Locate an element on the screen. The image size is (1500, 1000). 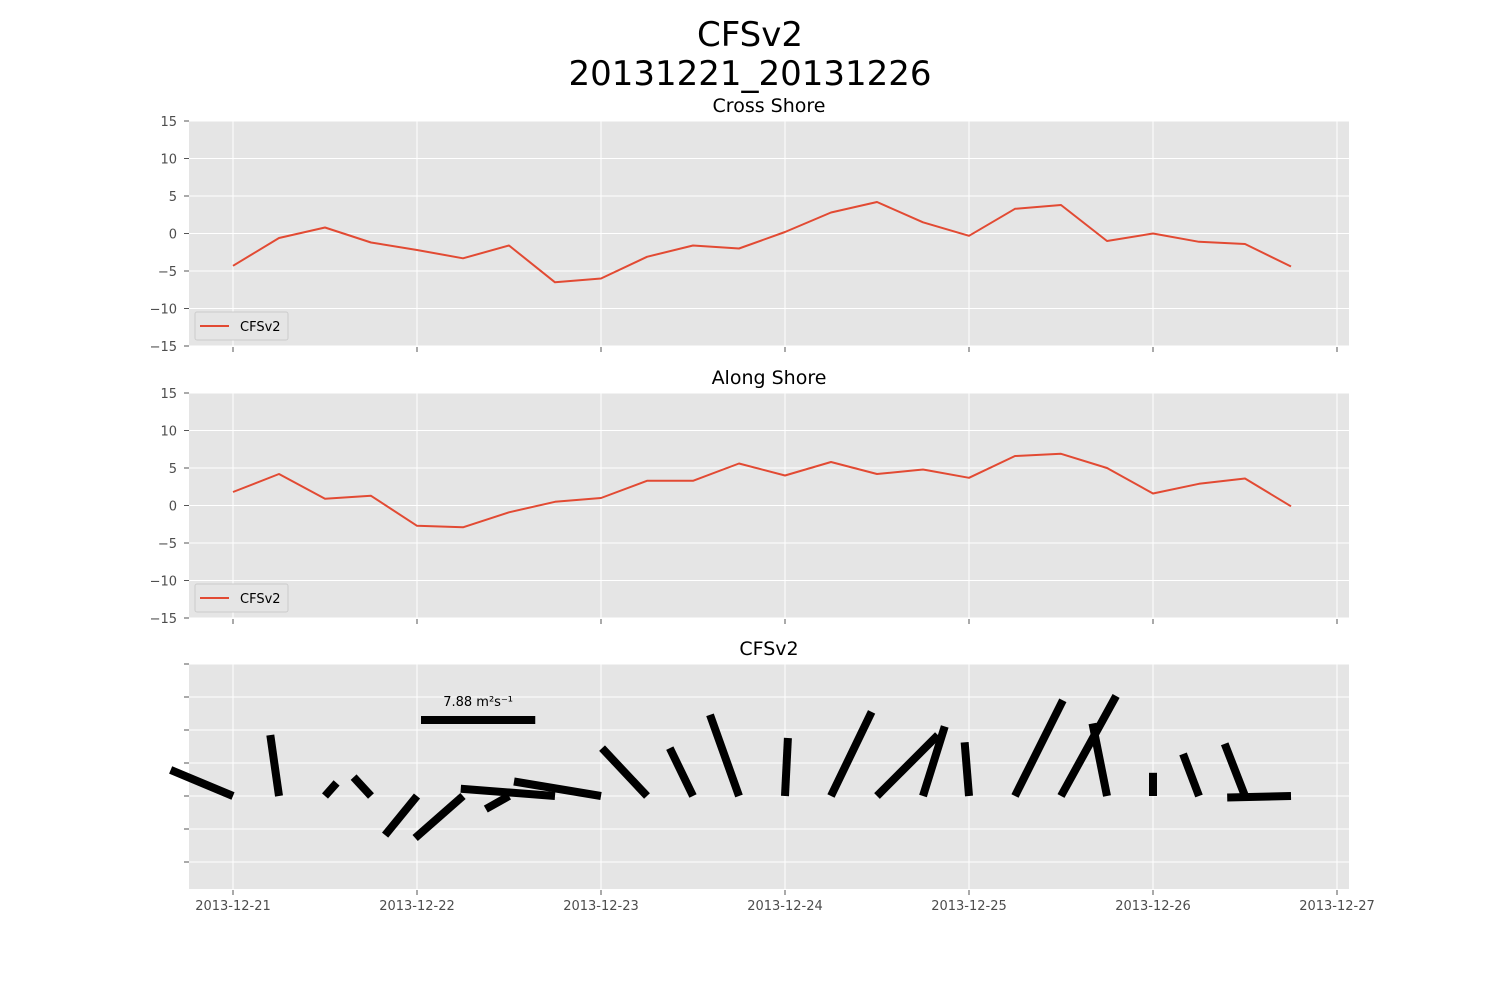
x-tick-label: 2013-12-24 is located at coordinates (785, 906).